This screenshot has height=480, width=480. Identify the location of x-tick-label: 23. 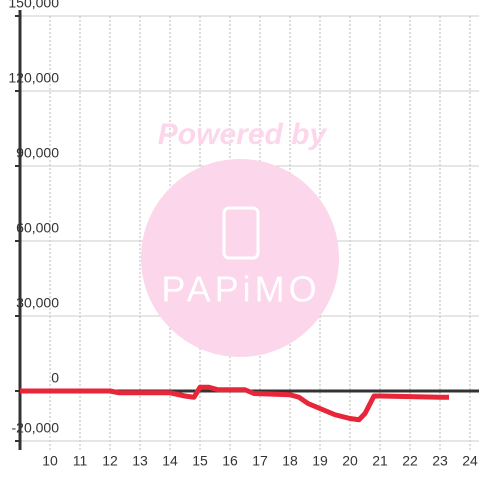
(440, 461).